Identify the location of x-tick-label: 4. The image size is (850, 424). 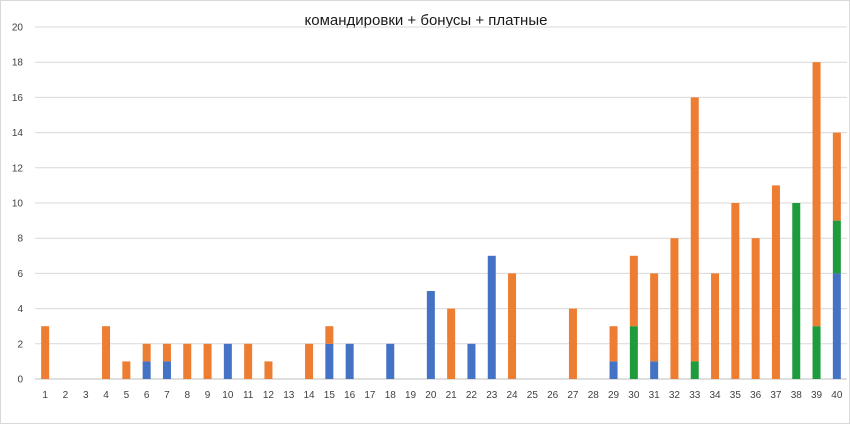
(106, 395).